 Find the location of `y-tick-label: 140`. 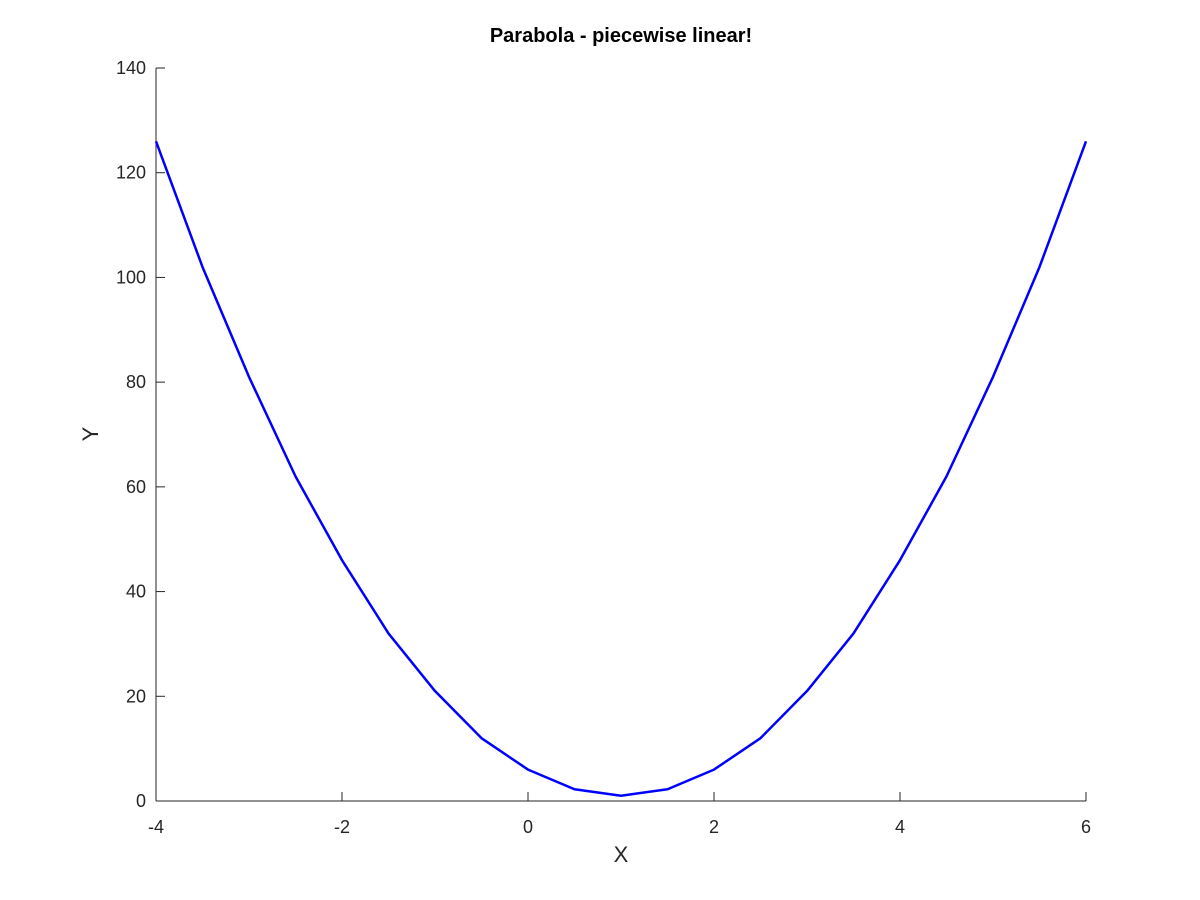

y-tick-label: 140 is located at coordinates (131, 68).